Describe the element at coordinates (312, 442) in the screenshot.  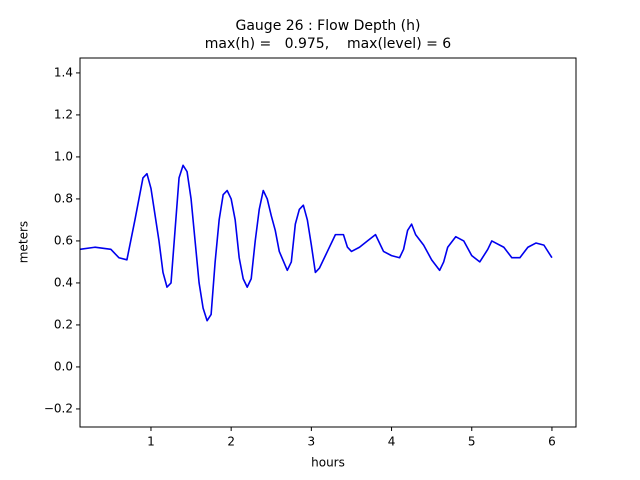
I see `x-tick-label: 3` at that location.